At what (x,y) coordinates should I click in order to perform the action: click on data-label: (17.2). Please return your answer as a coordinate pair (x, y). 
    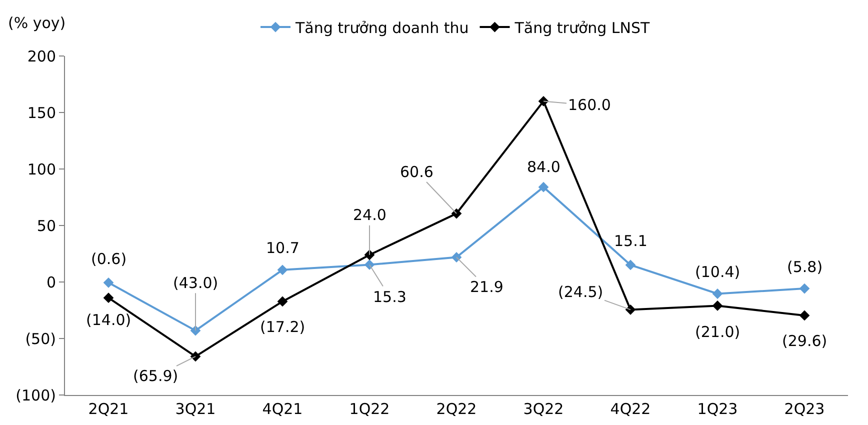
    Looking at the image, I should click on (283, 327).